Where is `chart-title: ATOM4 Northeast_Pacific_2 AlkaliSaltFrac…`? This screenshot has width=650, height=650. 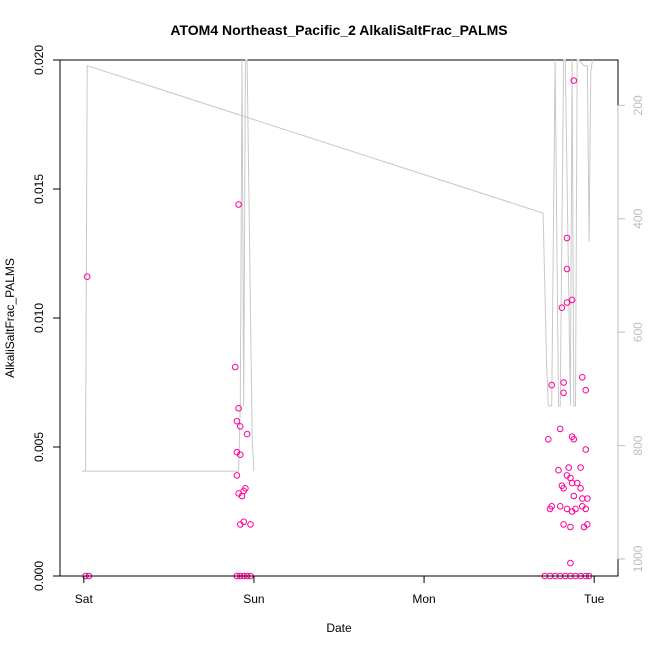
chart-title: ATOM4 Northeast_Pacific_2 AlkaliSaltFrac… is located at coordinates (338, 30).